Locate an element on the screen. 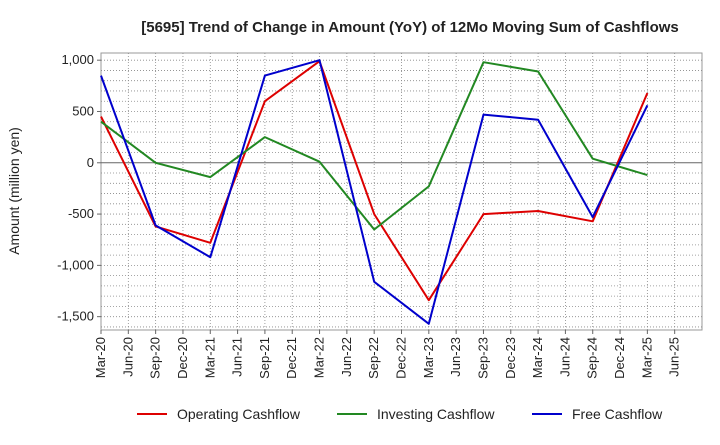 The image size is (720, 445). x-tick-label: Dec-24 is located at coordinates (619, 358).